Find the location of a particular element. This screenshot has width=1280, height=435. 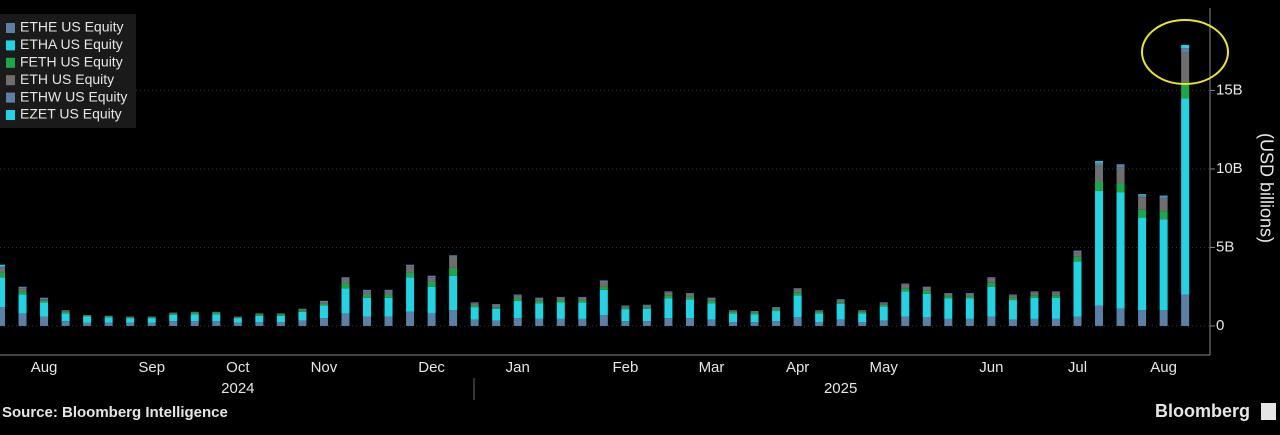

x-tick-label: Jun is located at coordinates (991, 367).